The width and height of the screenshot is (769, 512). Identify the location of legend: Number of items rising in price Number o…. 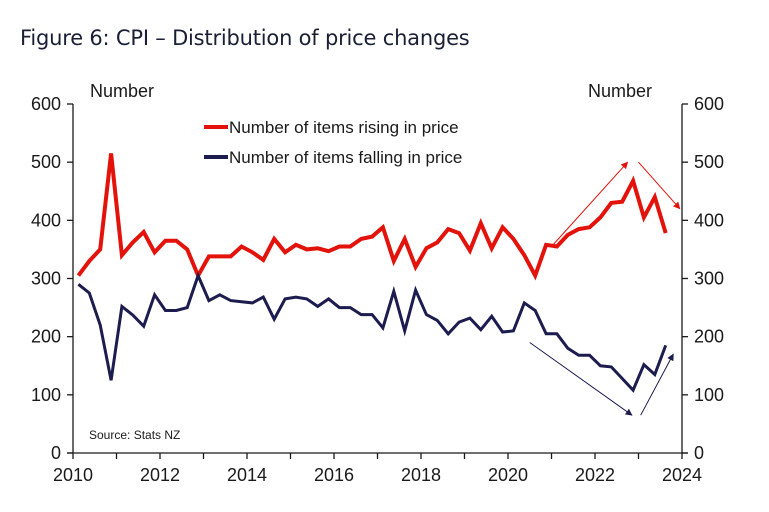
(333, 142).